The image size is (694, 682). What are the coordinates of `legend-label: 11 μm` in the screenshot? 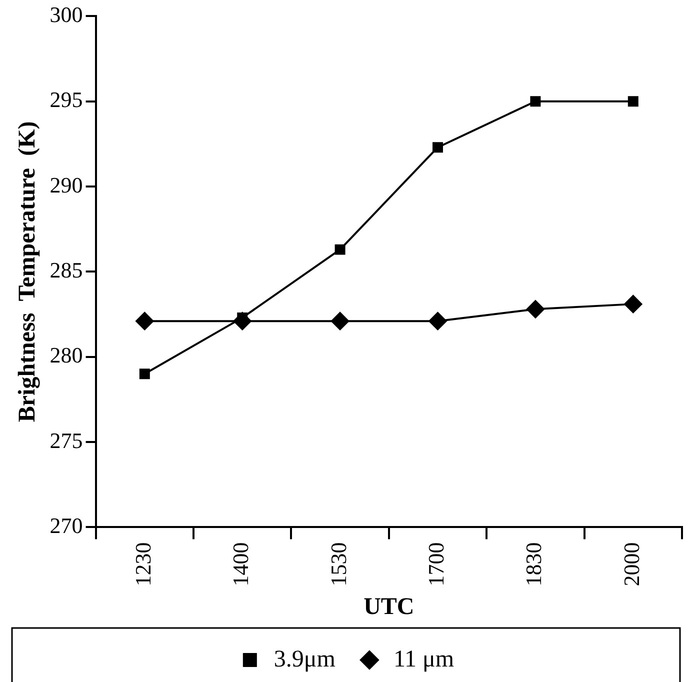 It's located at (423, 659).